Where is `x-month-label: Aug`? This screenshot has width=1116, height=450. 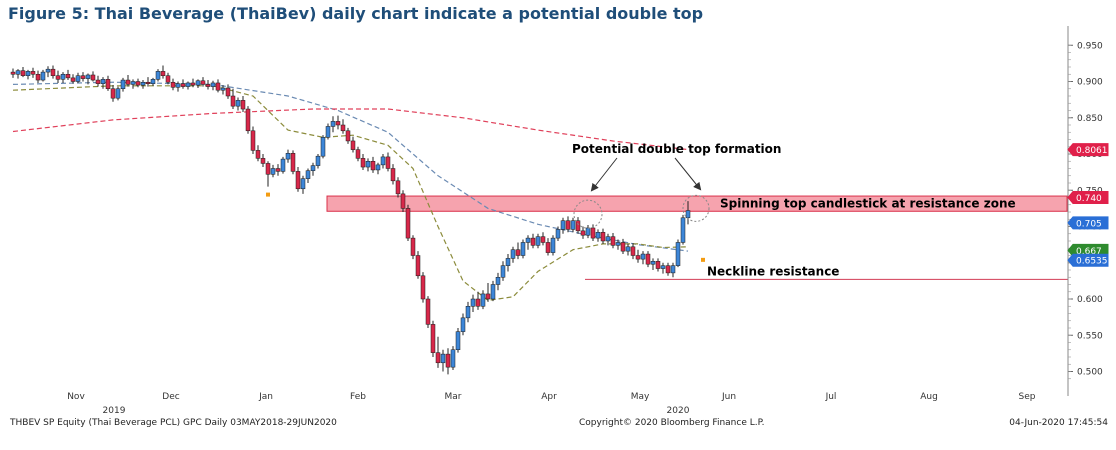
x-month-label: Aug is located at coordinates (929, 397).